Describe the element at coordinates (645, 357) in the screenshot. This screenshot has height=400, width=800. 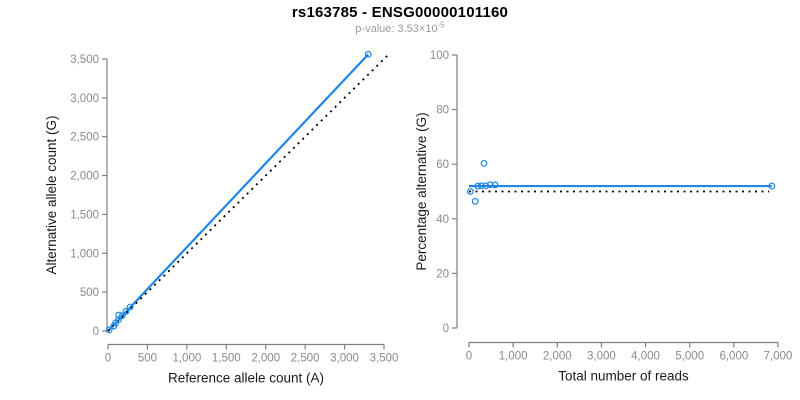
I see `x-tick-label: 4,000` at that location.